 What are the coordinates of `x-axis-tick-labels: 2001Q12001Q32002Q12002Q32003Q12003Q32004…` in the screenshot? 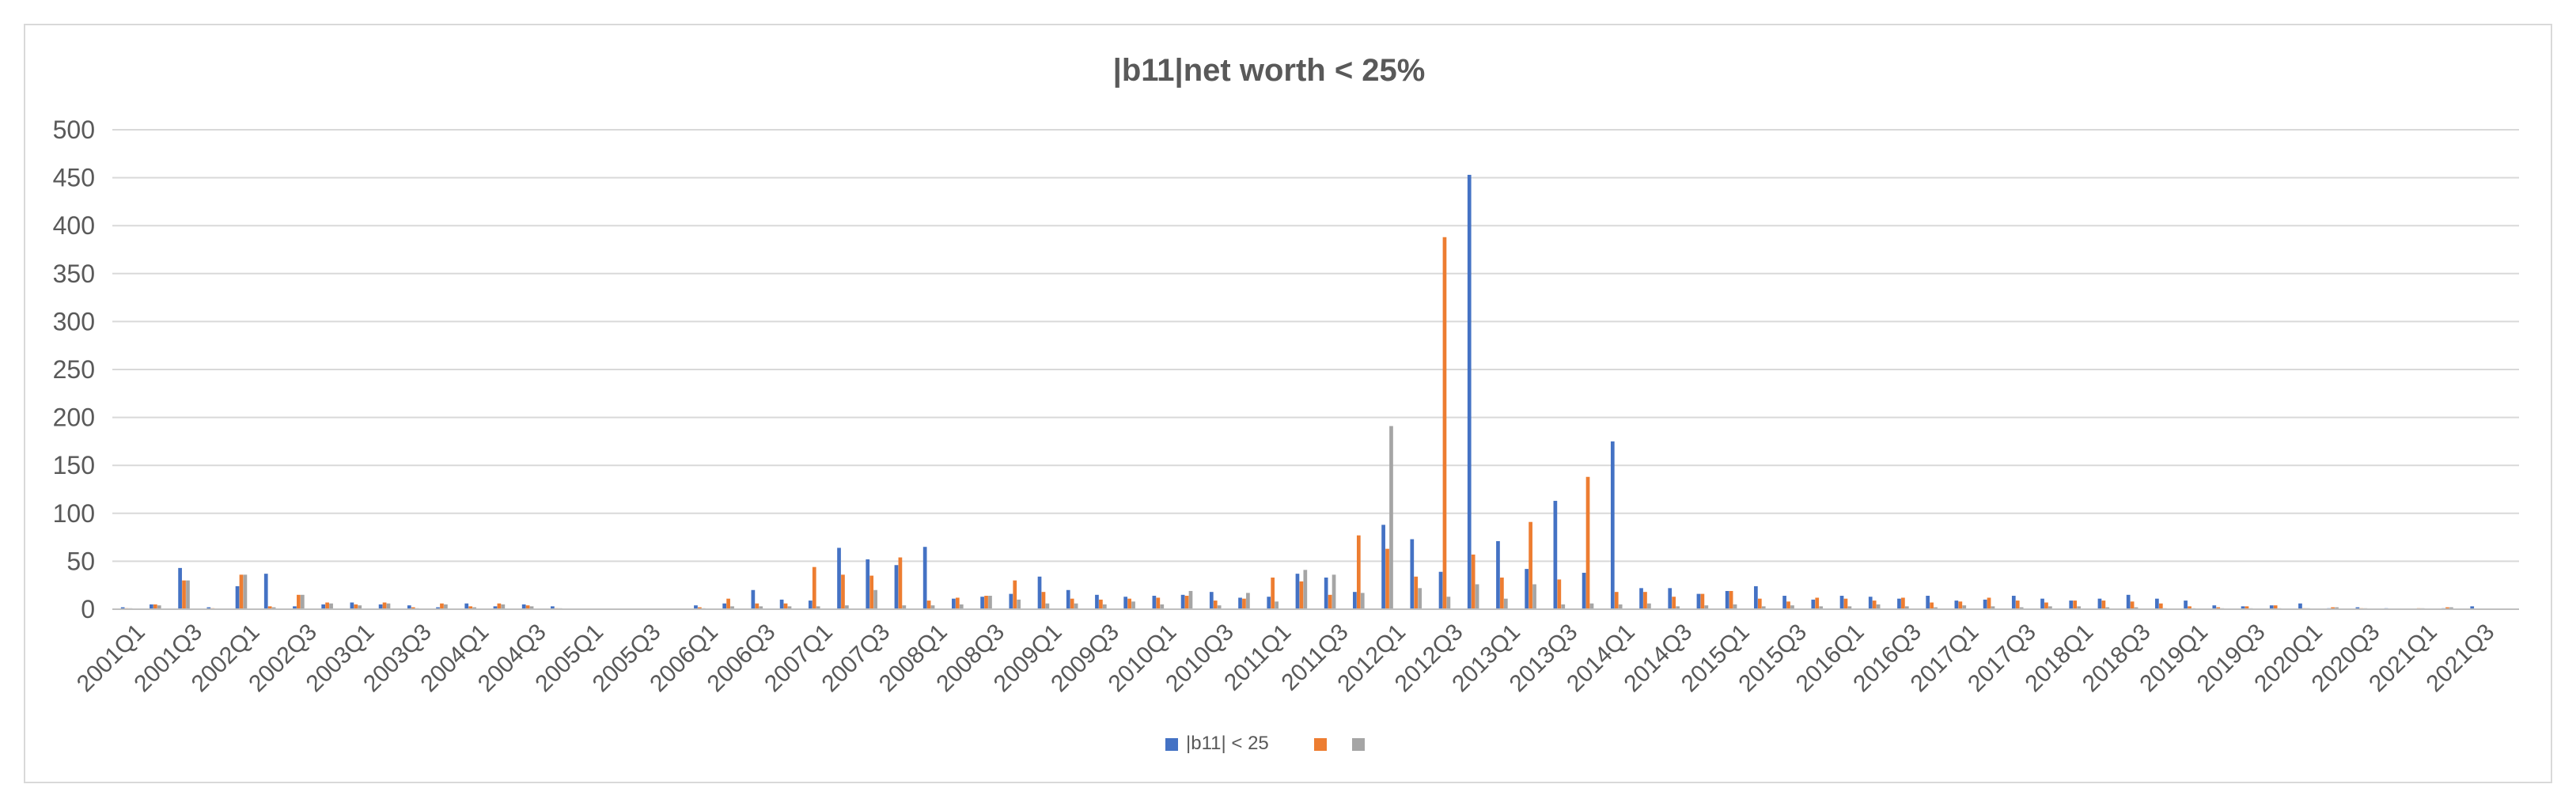 It's located at (1285, 658).